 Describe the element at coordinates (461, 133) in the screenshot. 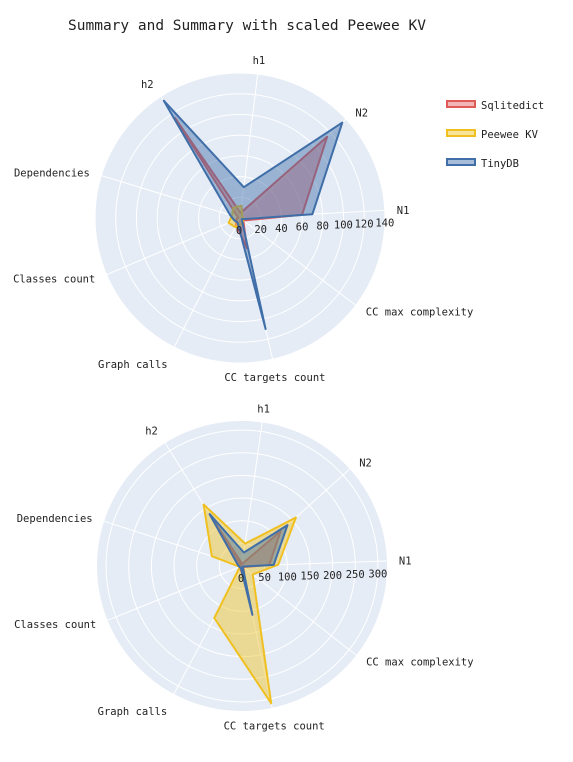

I see `legend-swatch-peewee-kv` at that location.